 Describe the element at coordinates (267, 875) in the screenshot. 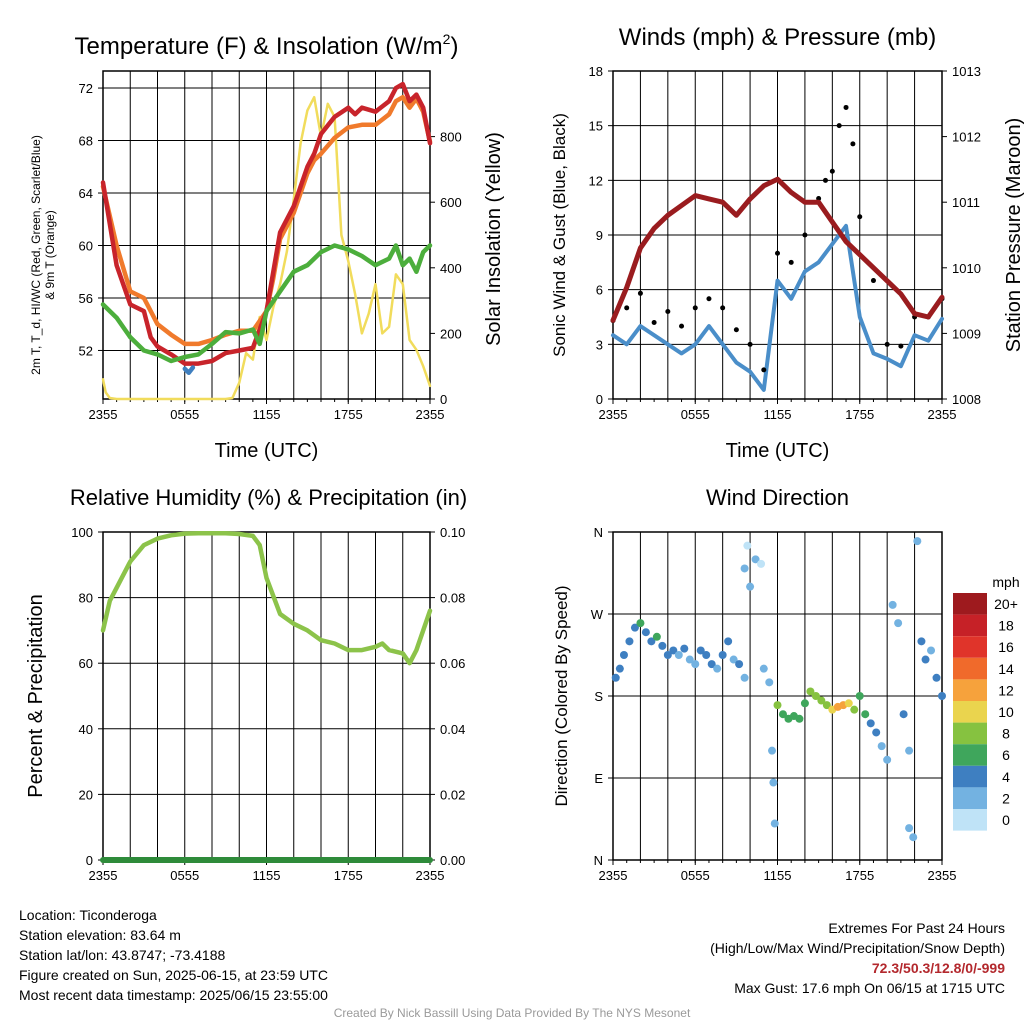

I see `rh-xtick-label: 1155` at that location.